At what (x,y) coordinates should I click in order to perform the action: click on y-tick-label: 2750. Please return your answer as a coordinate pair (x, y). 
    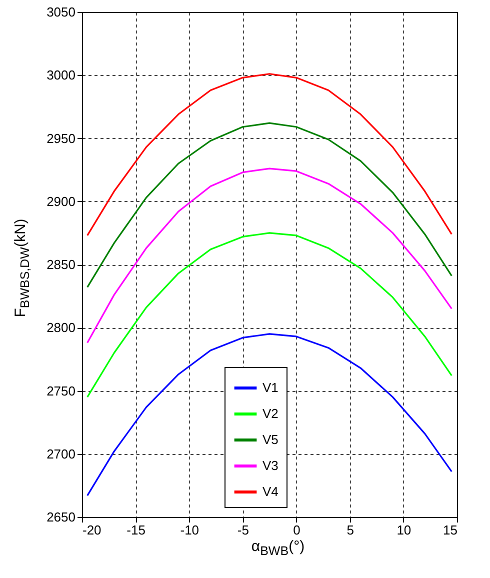
    Looking at the image, I should click on (61, 390).